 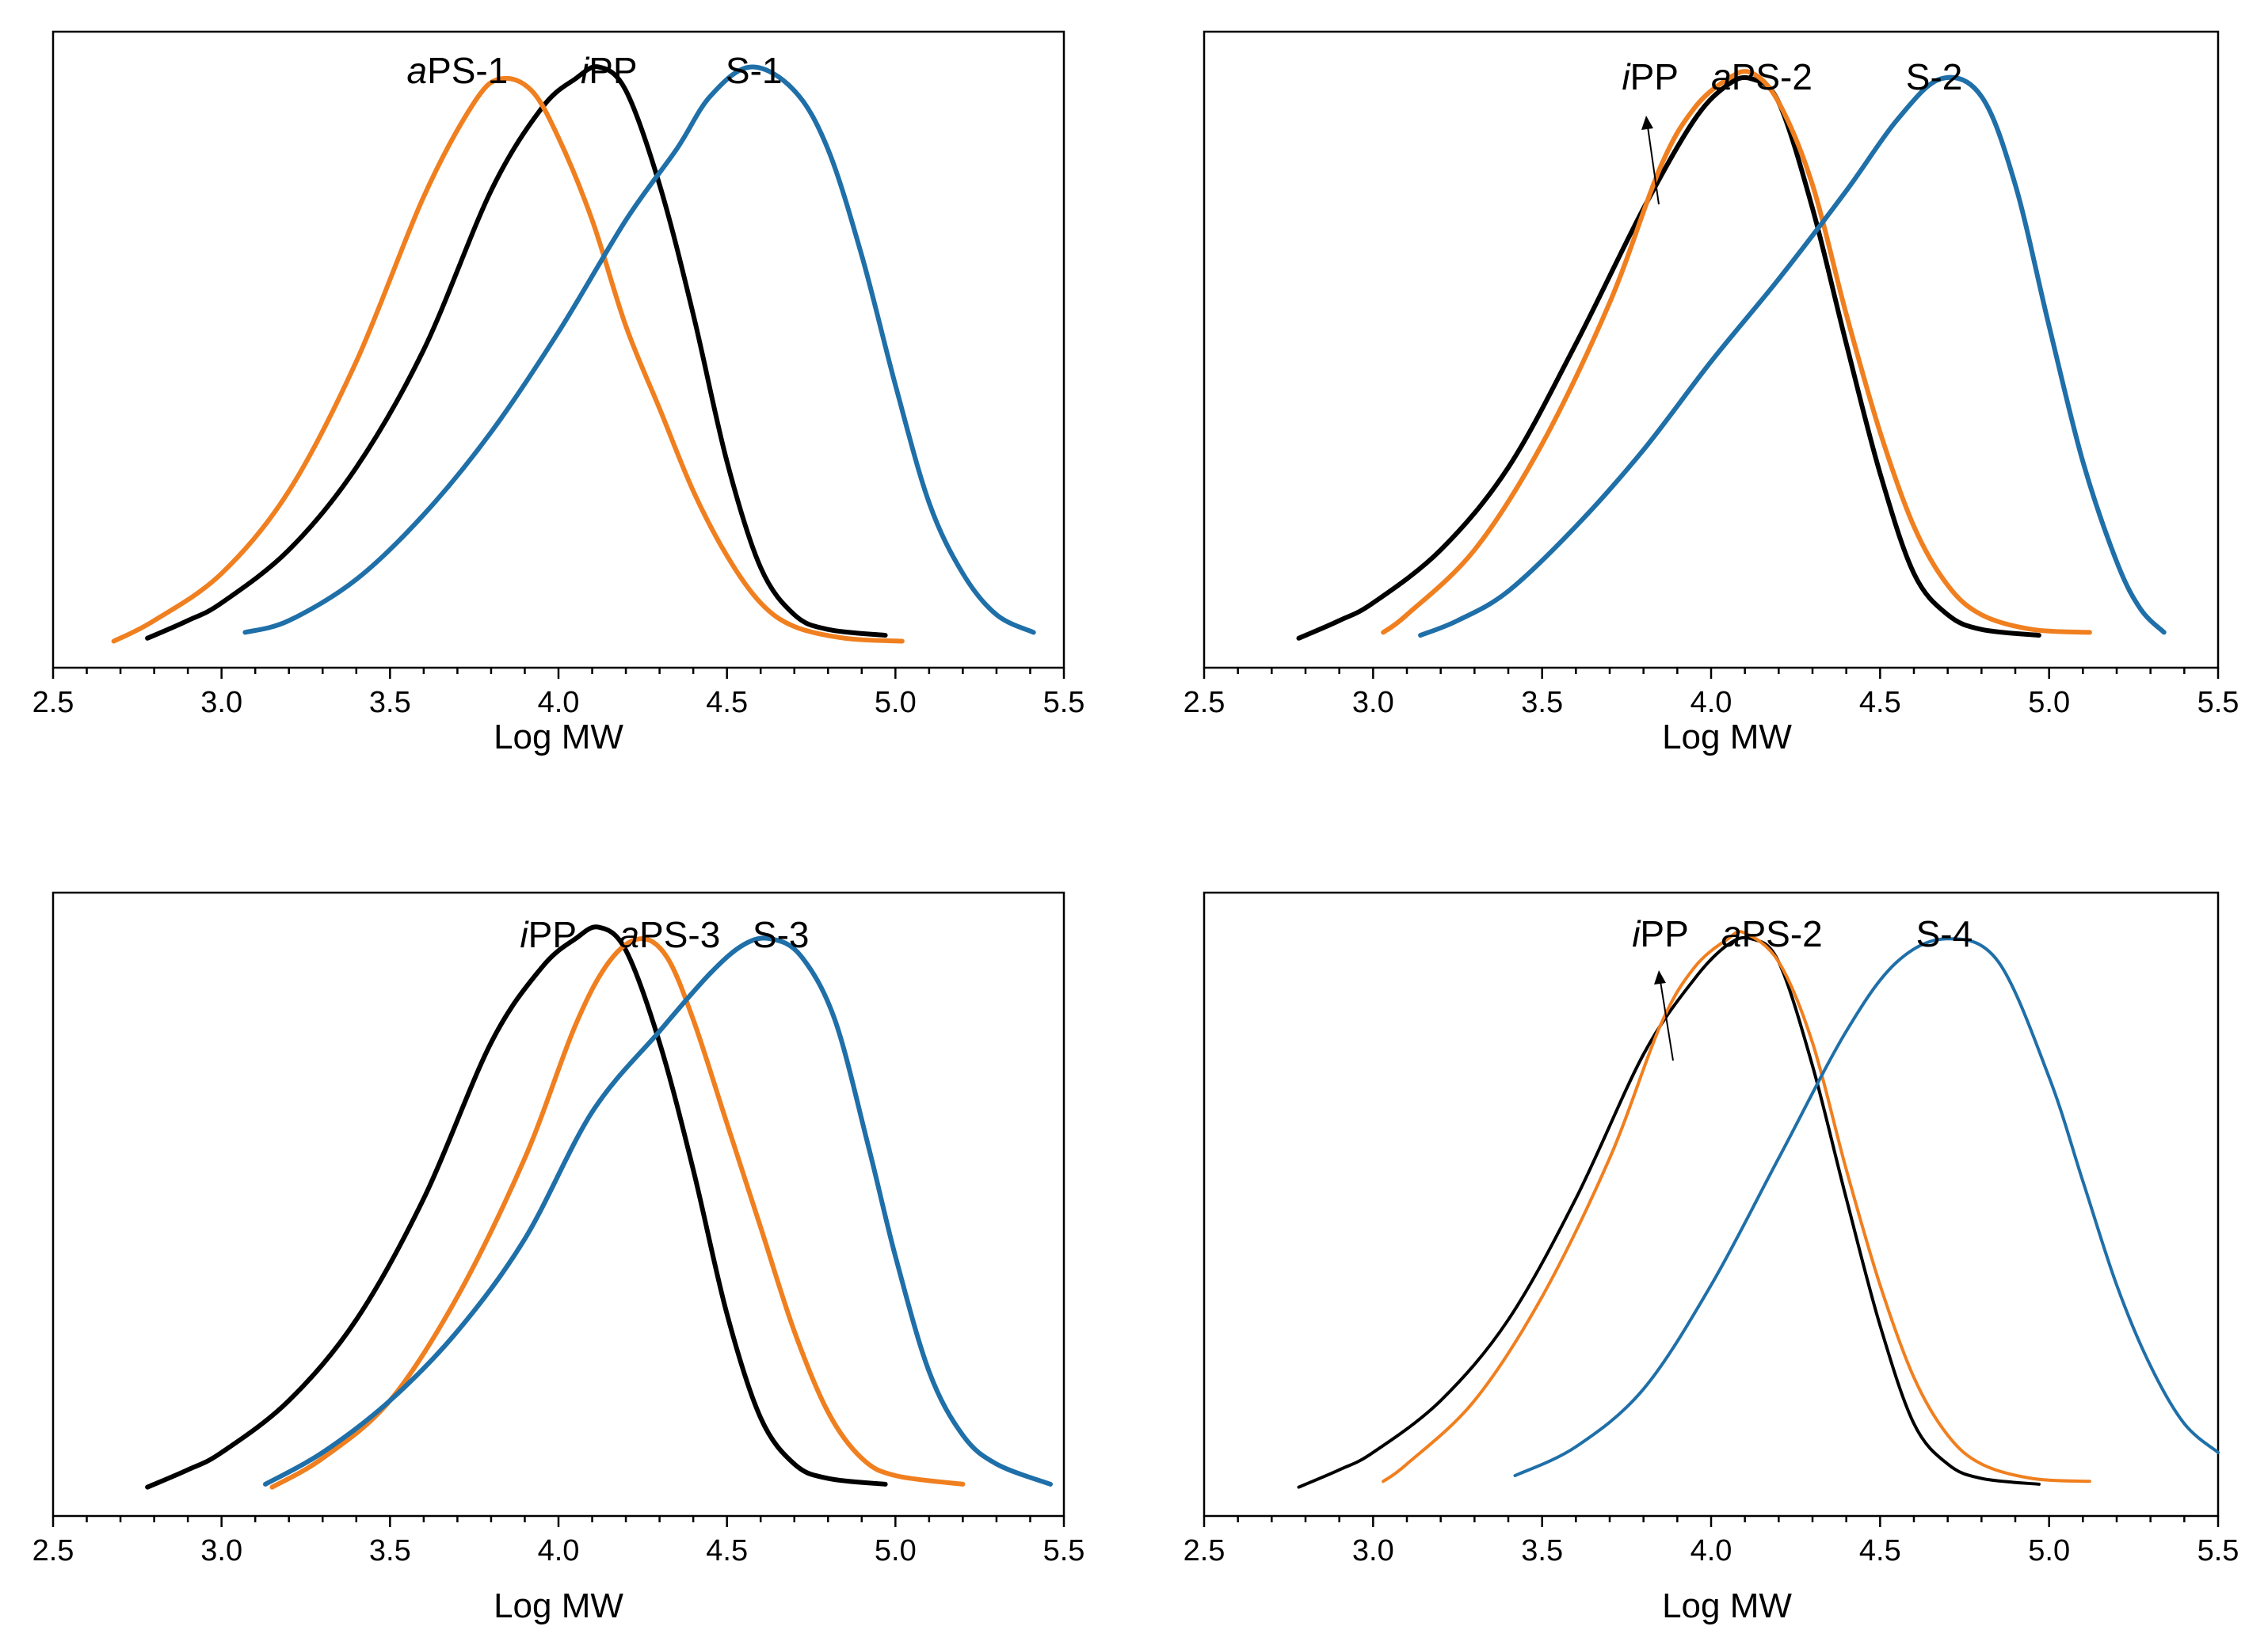 I want to click on series-label-s-4: S-4, so click(x=1944, y=934).